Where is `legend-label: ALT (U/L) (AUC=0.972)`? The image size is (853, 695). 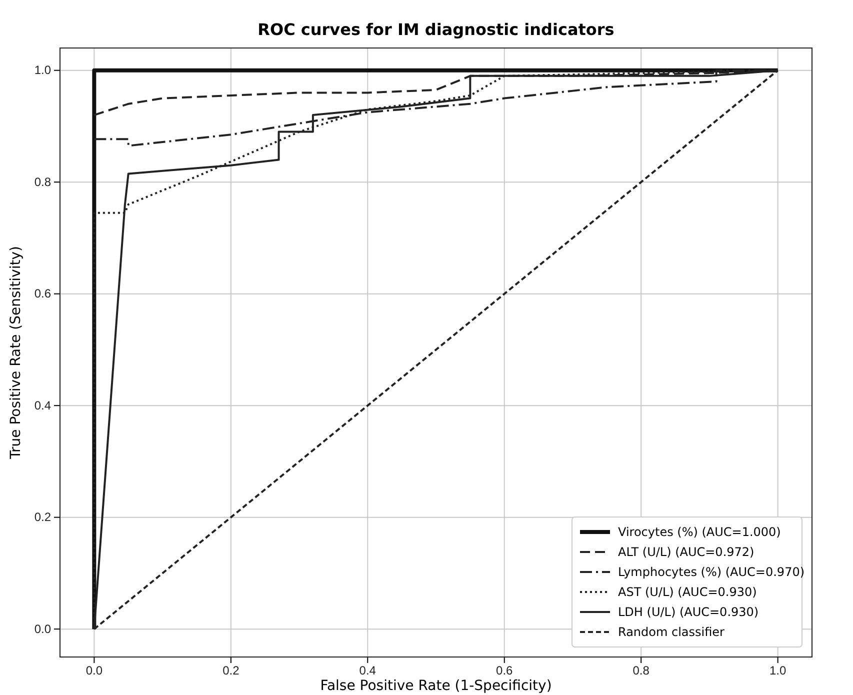 legend-label: ALT (U/L) (AUC=0.972) is located at coordinates (686, 552).